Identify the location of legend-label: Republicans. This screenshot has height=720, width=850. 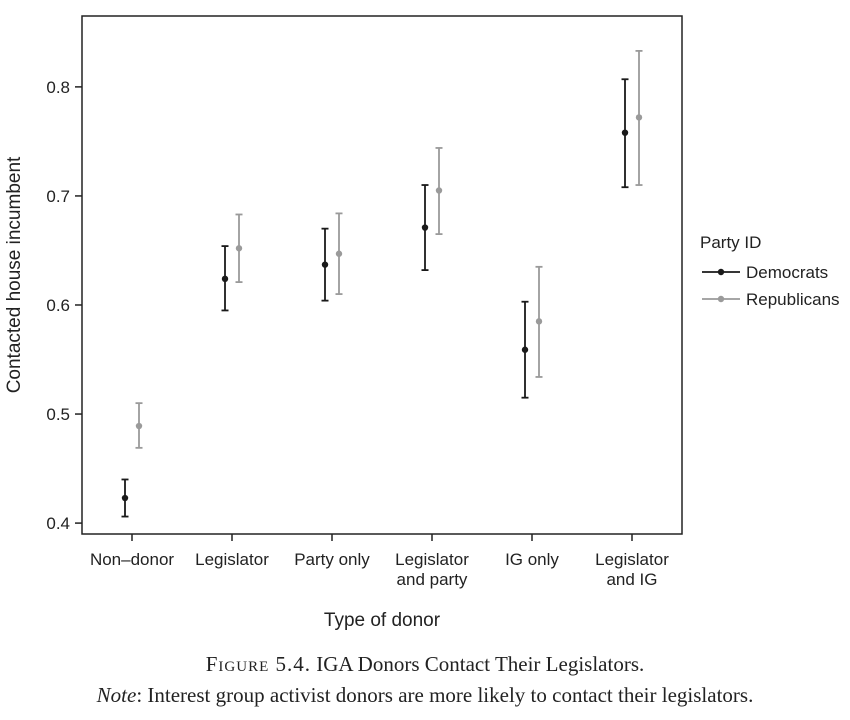
(793, 299).